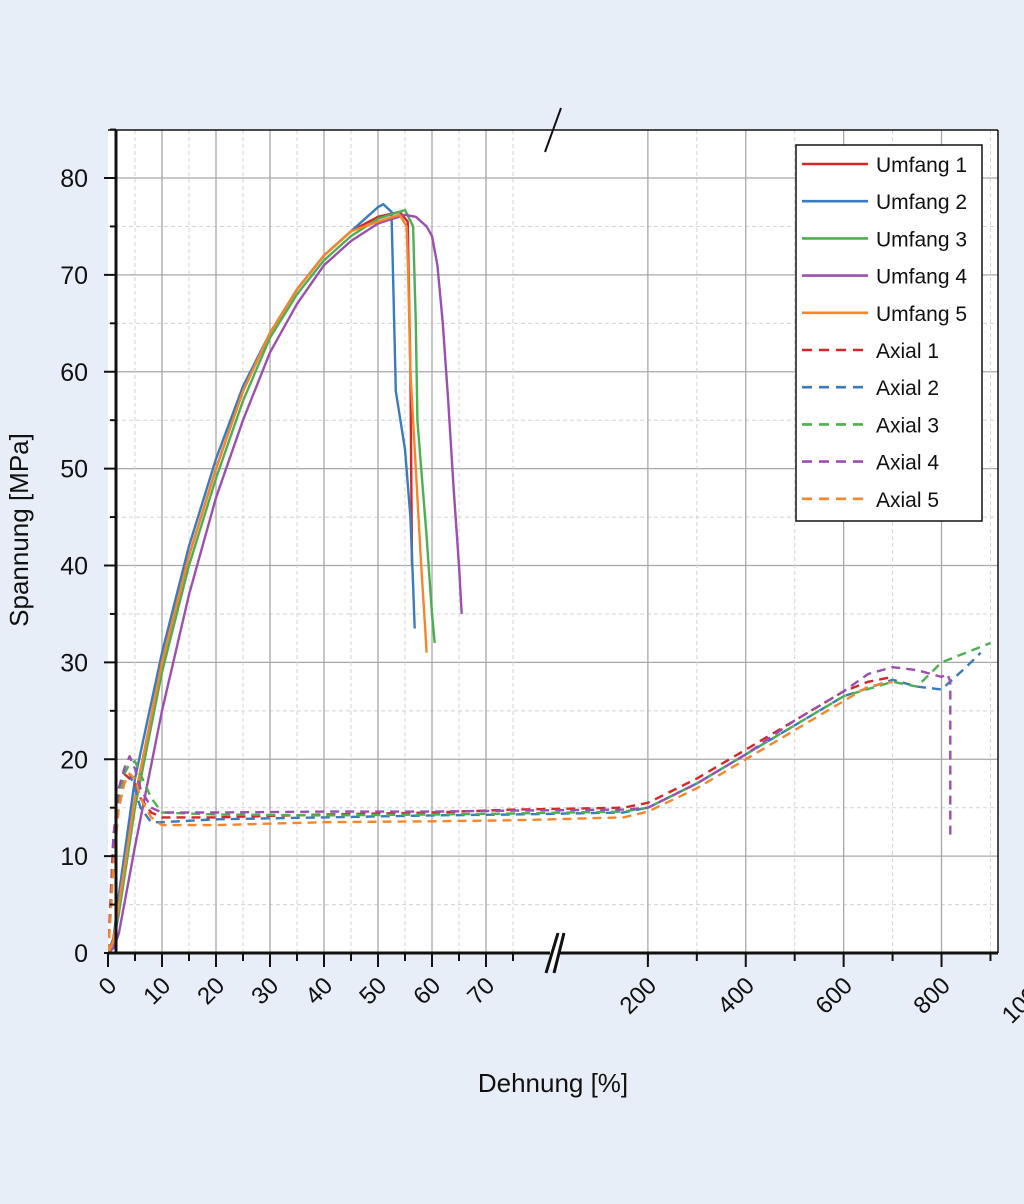 This screenshot has width=1024, height=1204. I want to click on legend-label: Axial 1, so click(907, 351).